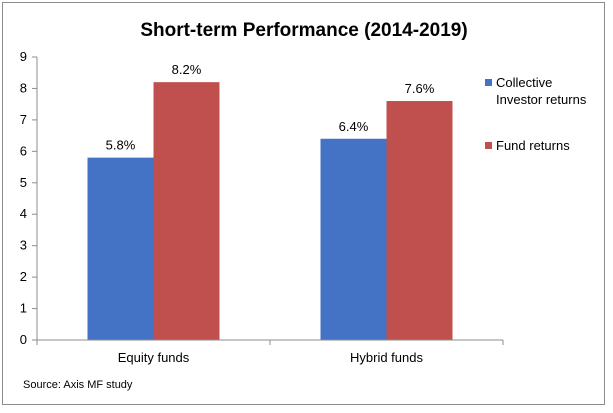 The image size is (613, 413). I want to click on y-tick-label: 5, so click(23, 182).